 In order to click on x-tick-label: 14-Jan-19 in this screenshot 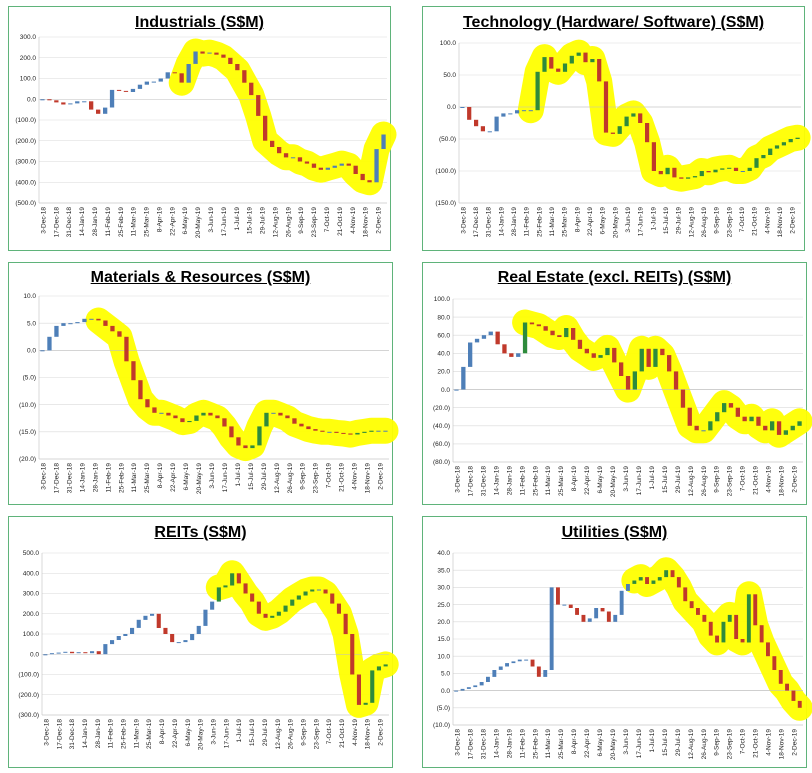, I will do `click(85, 734)`.